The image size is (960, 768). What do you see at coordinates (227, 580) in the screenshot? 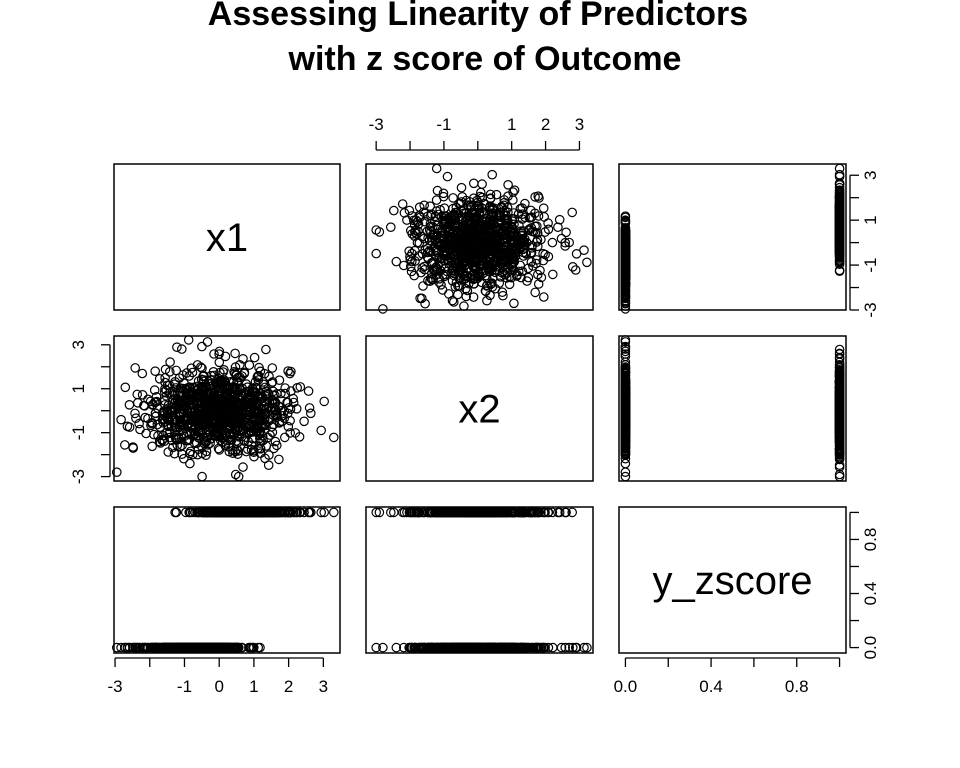
I see `panel-frame` at bounding box center [227, 580].